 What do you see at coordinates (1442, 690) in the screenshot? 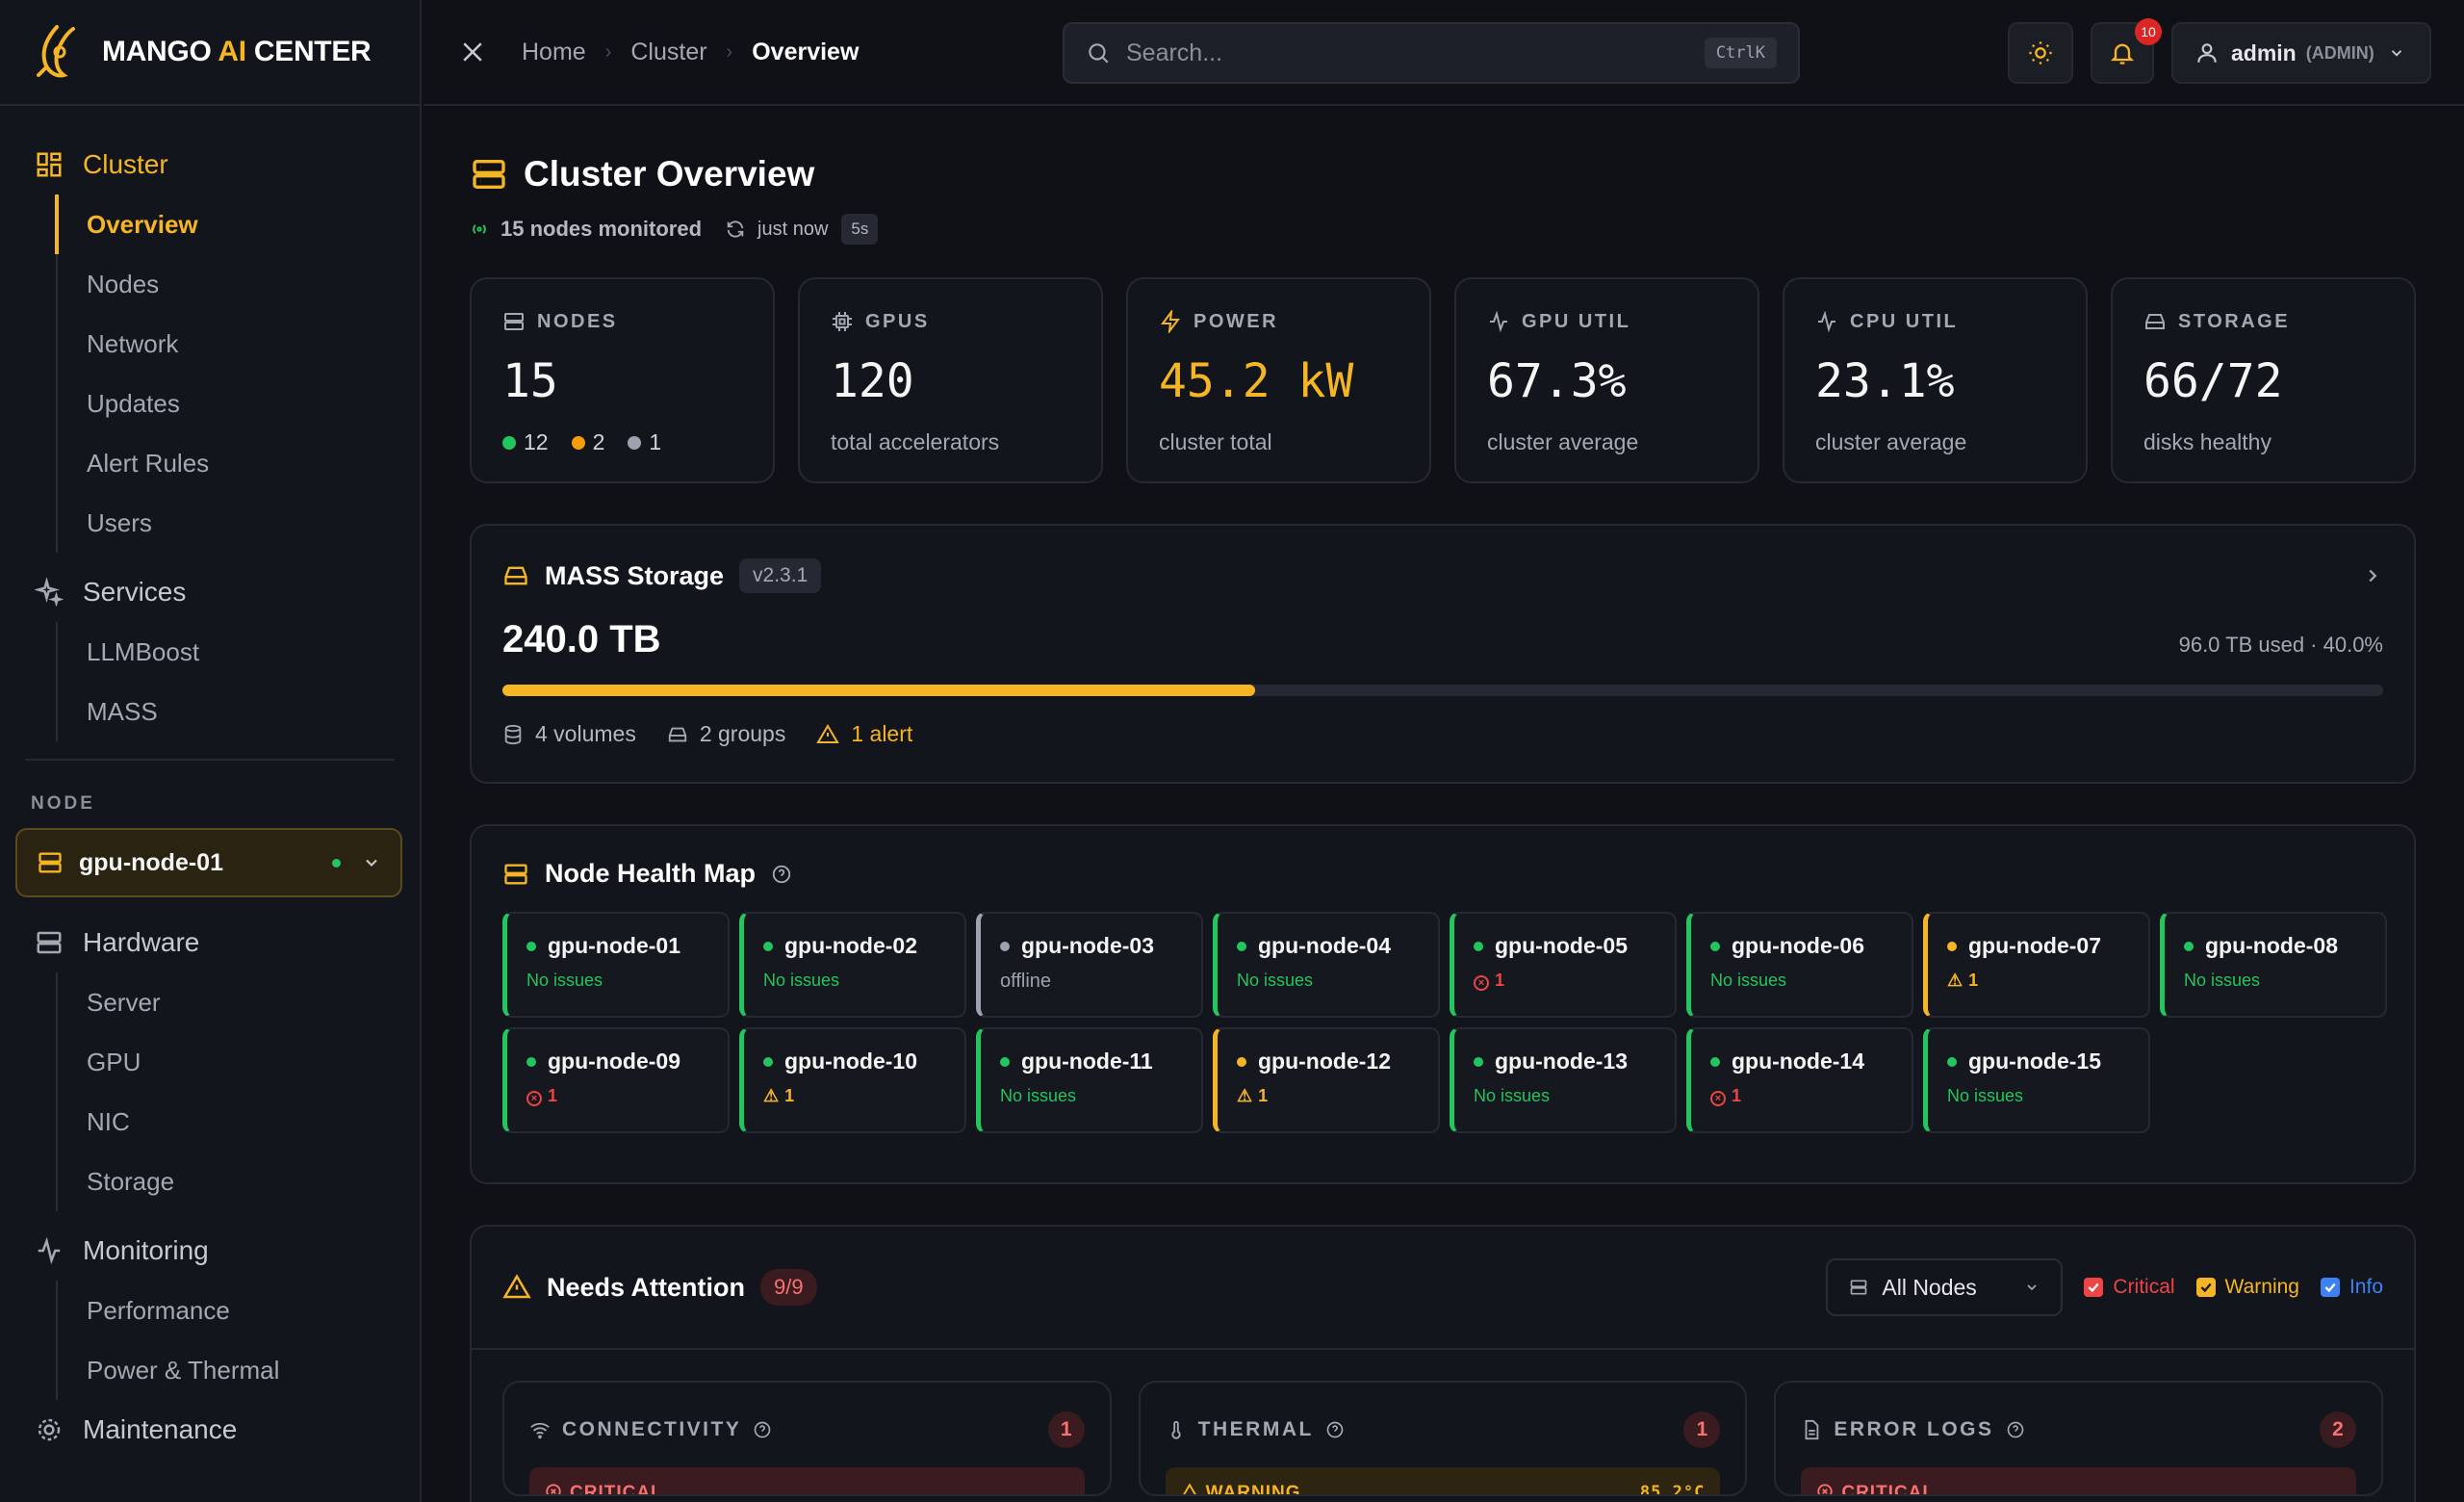
I see `storage-progress-bar` at bounding box center [1442, 690].